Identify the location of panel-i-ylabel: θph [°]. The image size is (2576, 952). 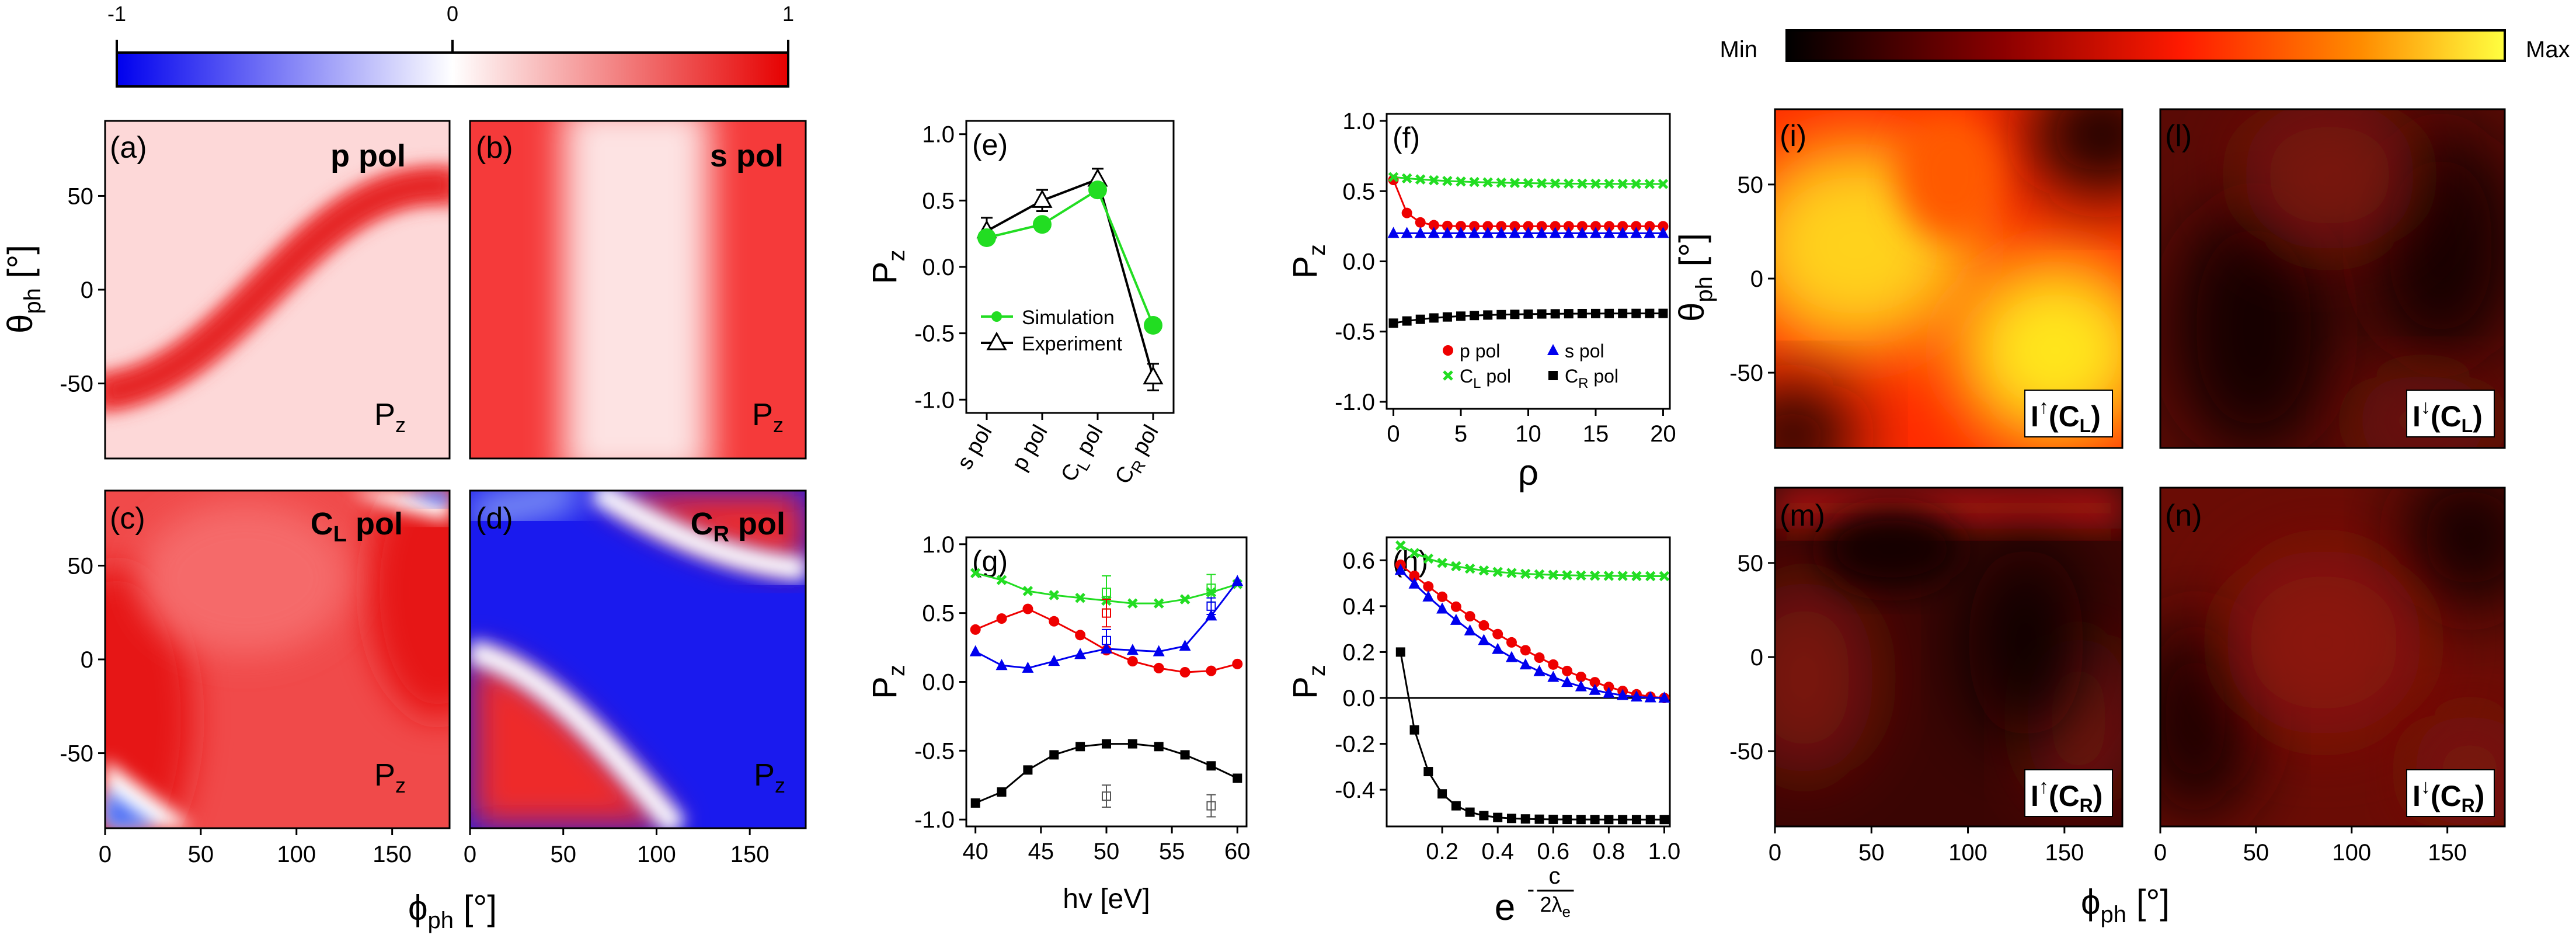
(1694, 277).